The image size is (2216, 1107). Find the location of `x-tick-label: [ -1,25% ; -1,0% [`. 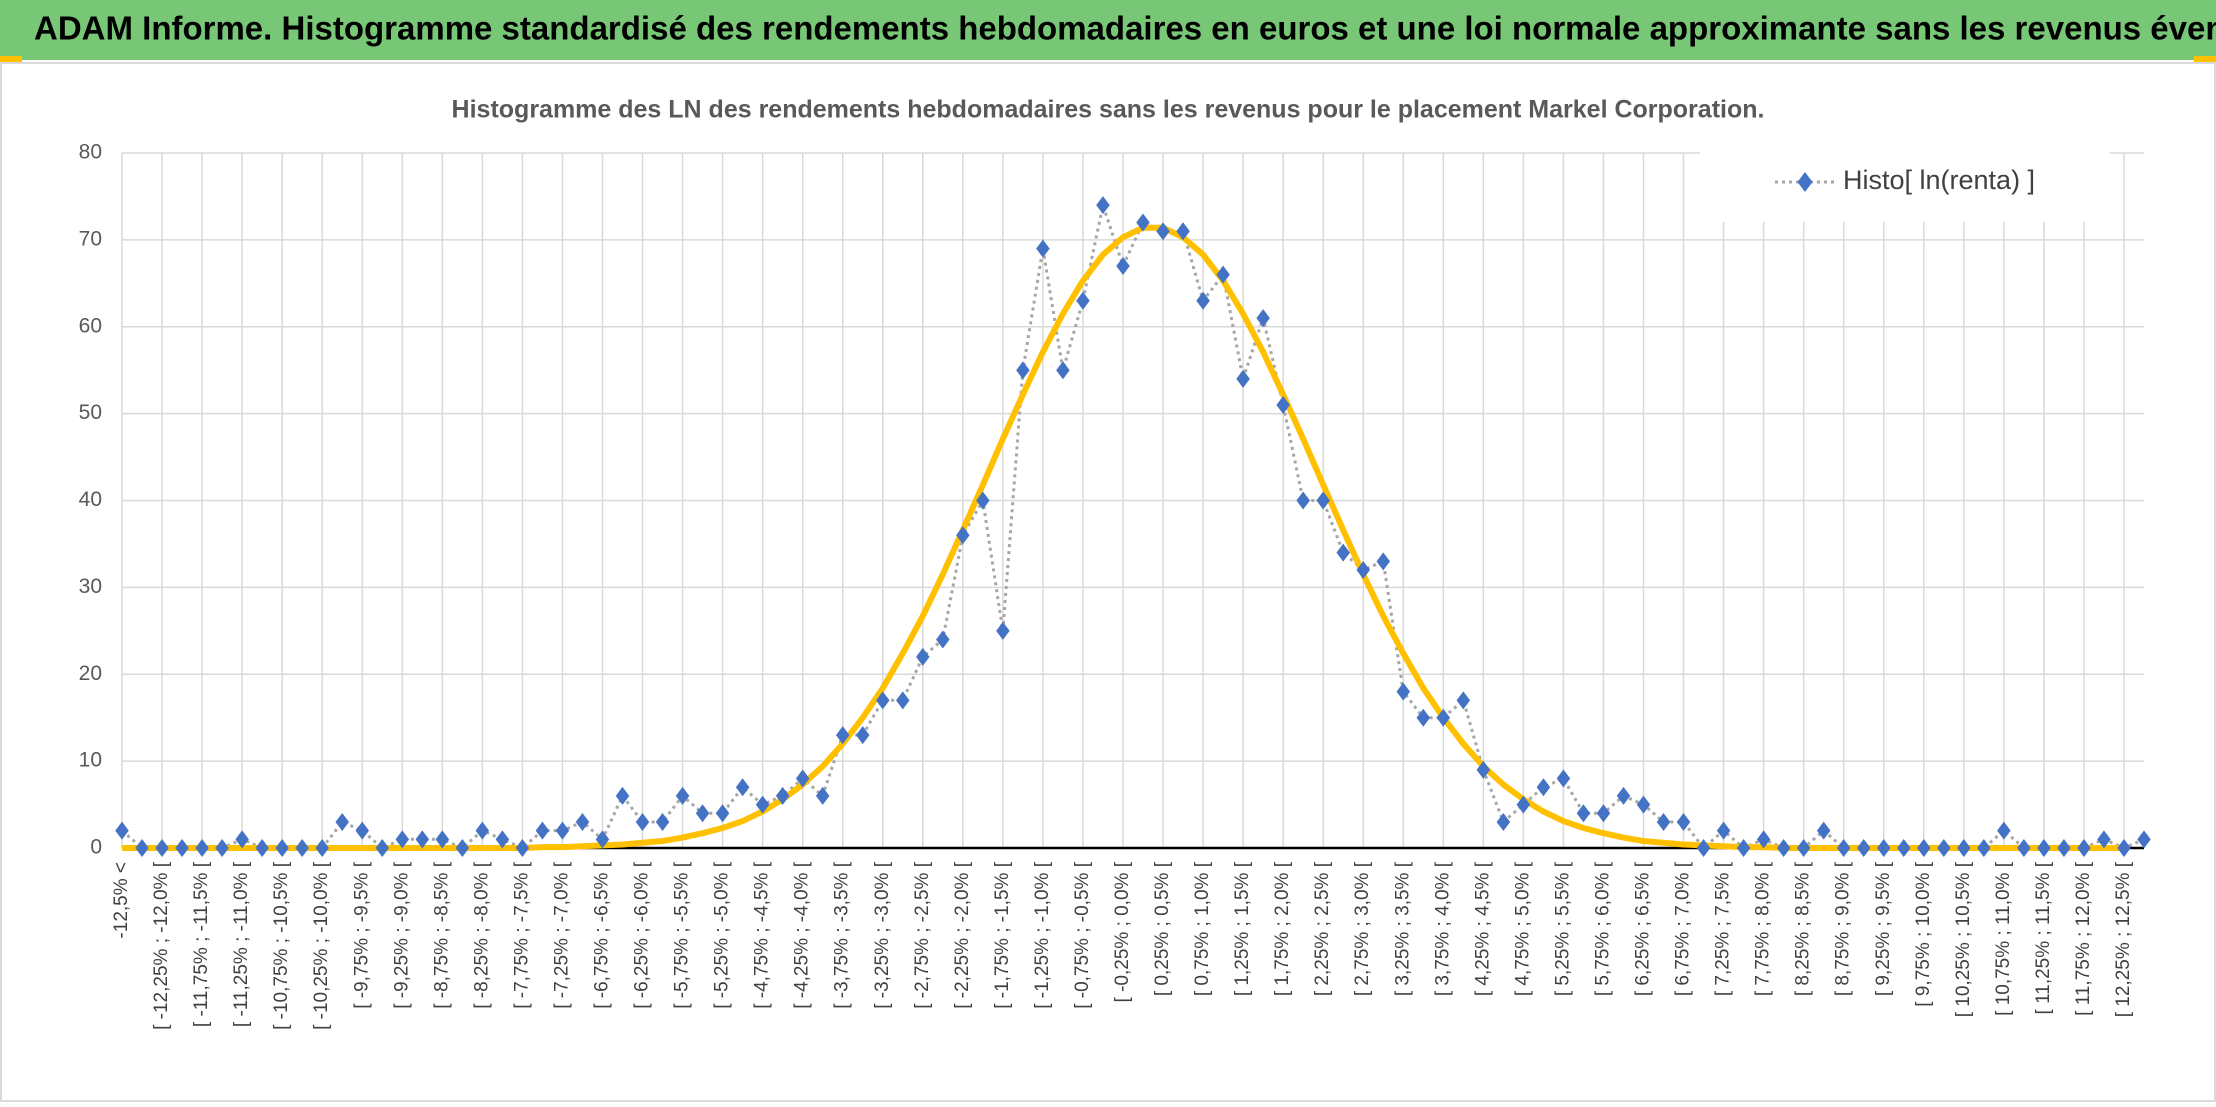

x-tick-label: [ -1,25% ; -1,0% [ is located at coordinates (1042, 935).